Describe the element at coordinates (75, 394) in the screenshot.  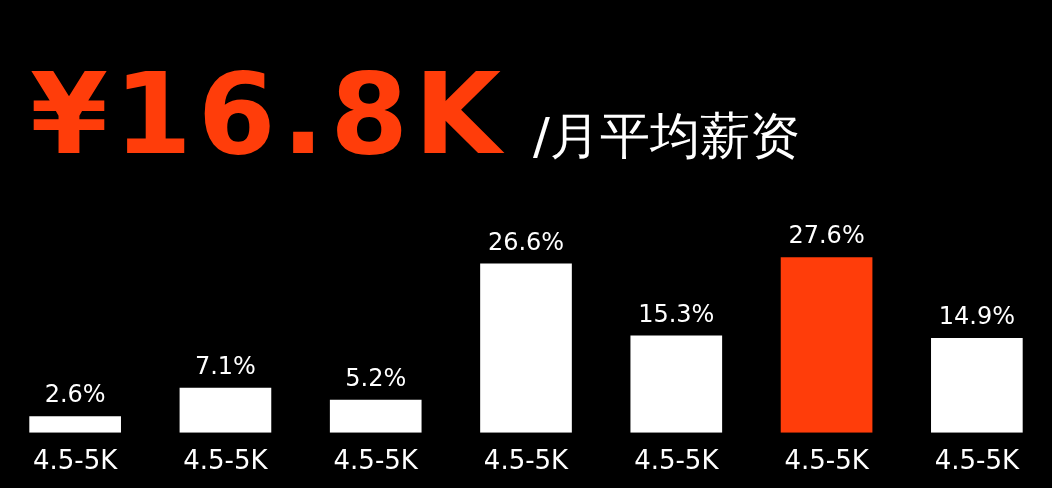
I see `data-label: 2.6%` at that location.